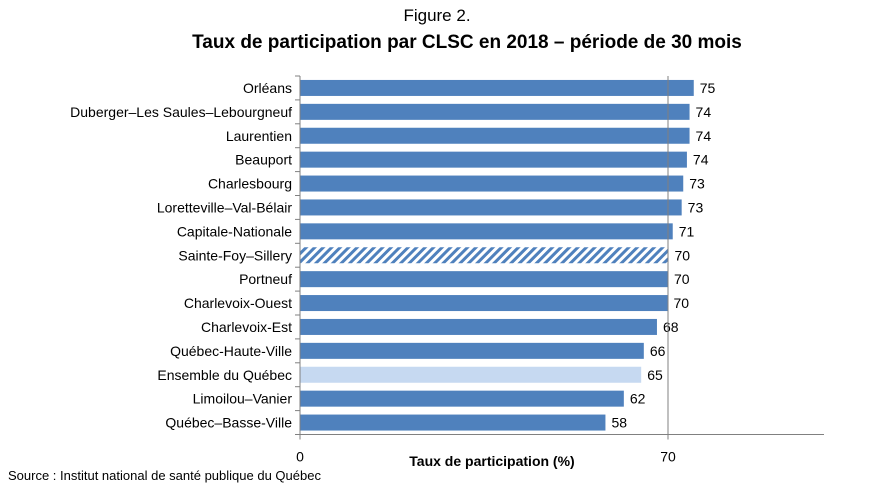 This screenshot has width=874, height=495. Describe the element at coordinates (235, 255) in the screenshot. I see `category-label: Sainte-Foy–Sillery` at that location.